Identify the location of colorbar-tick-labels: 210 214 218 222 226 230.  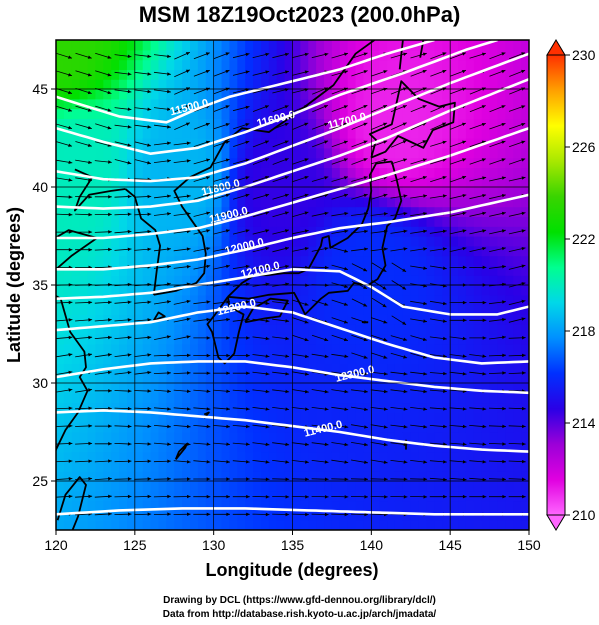
(580, 285).